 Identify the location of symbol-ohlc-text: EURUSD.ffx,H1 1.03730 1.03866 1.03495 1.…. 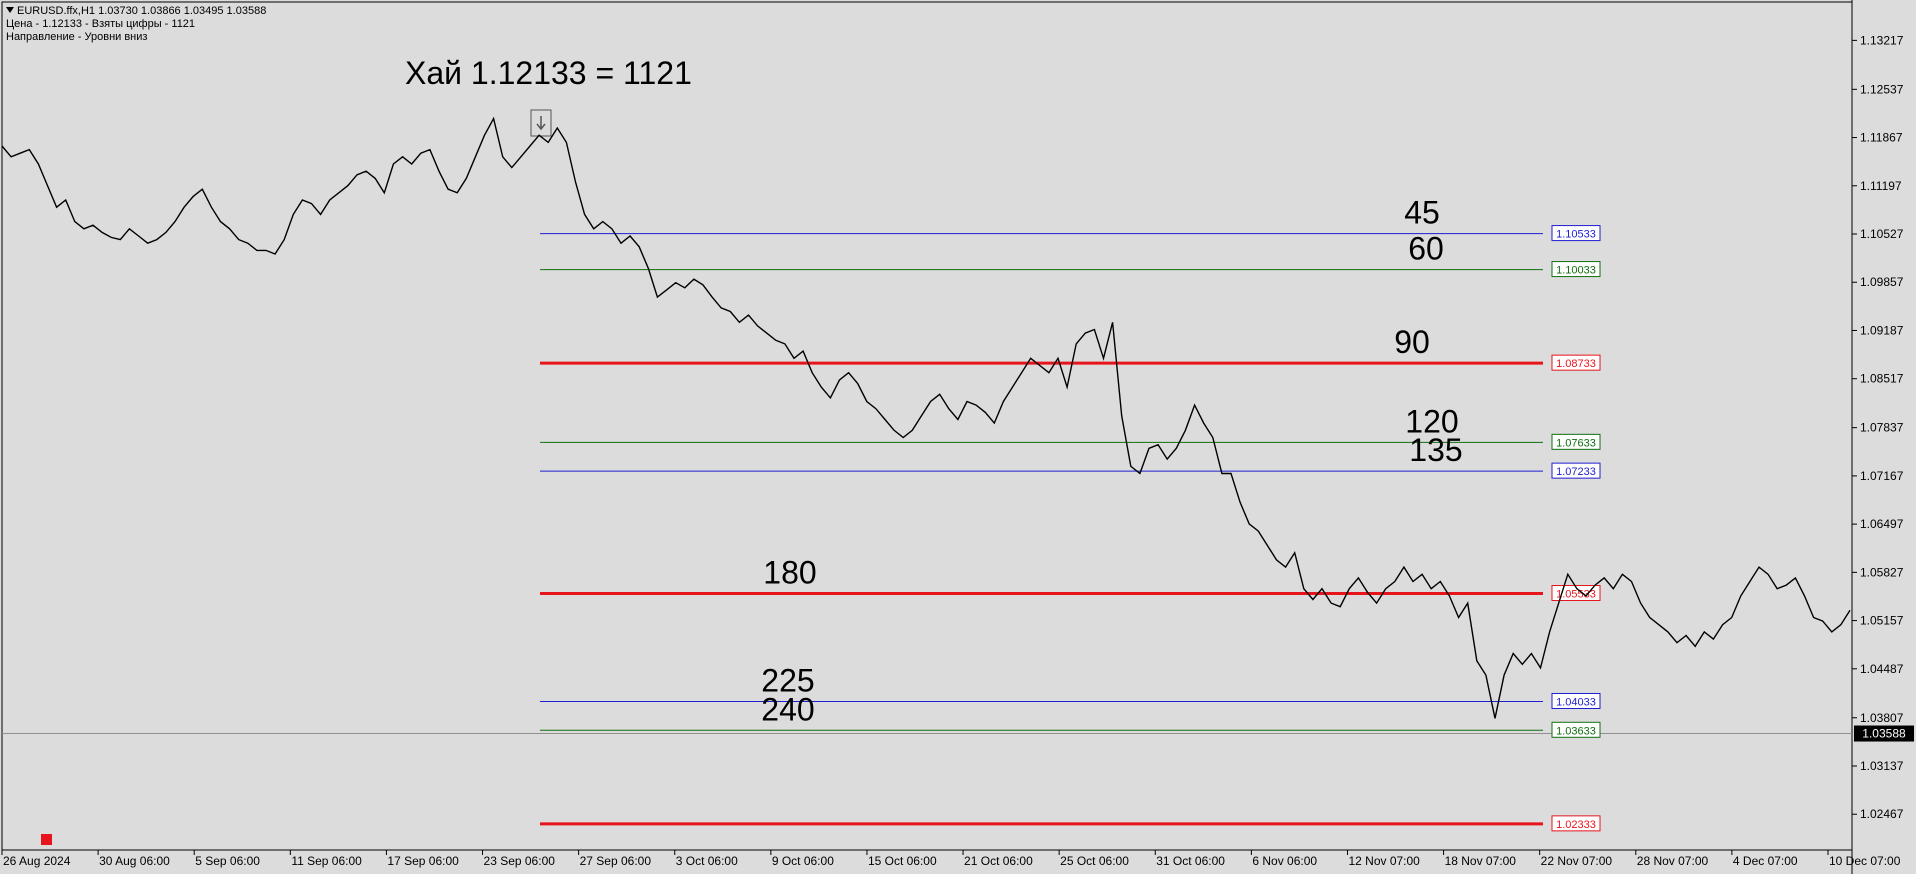
(142, 11).